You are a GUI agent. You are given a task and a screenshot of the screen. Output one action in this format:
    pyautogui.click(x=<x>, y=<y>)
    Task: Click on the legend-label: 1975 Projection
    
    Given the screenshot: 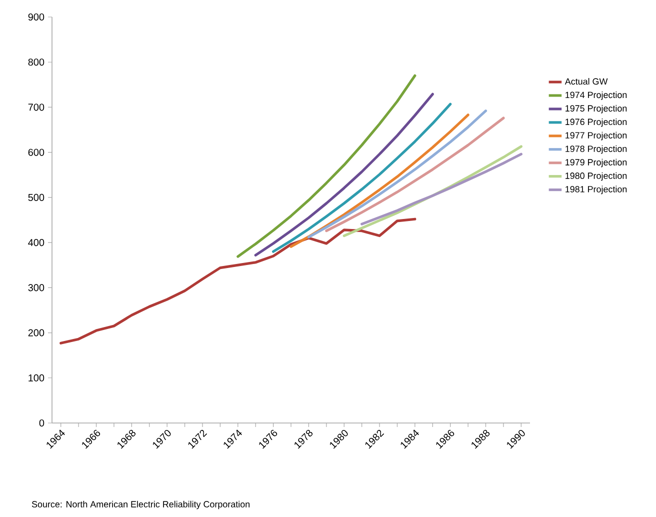 What is the action you would take?
    pyautogui.click(x=596, y=109)
    